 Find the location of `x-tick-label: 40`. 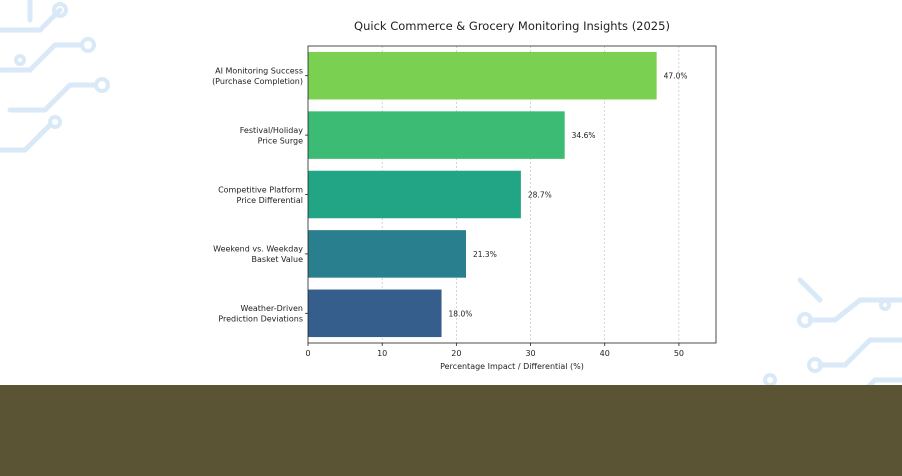

x-tick-label: 40 is located at coordinates (605, 353).